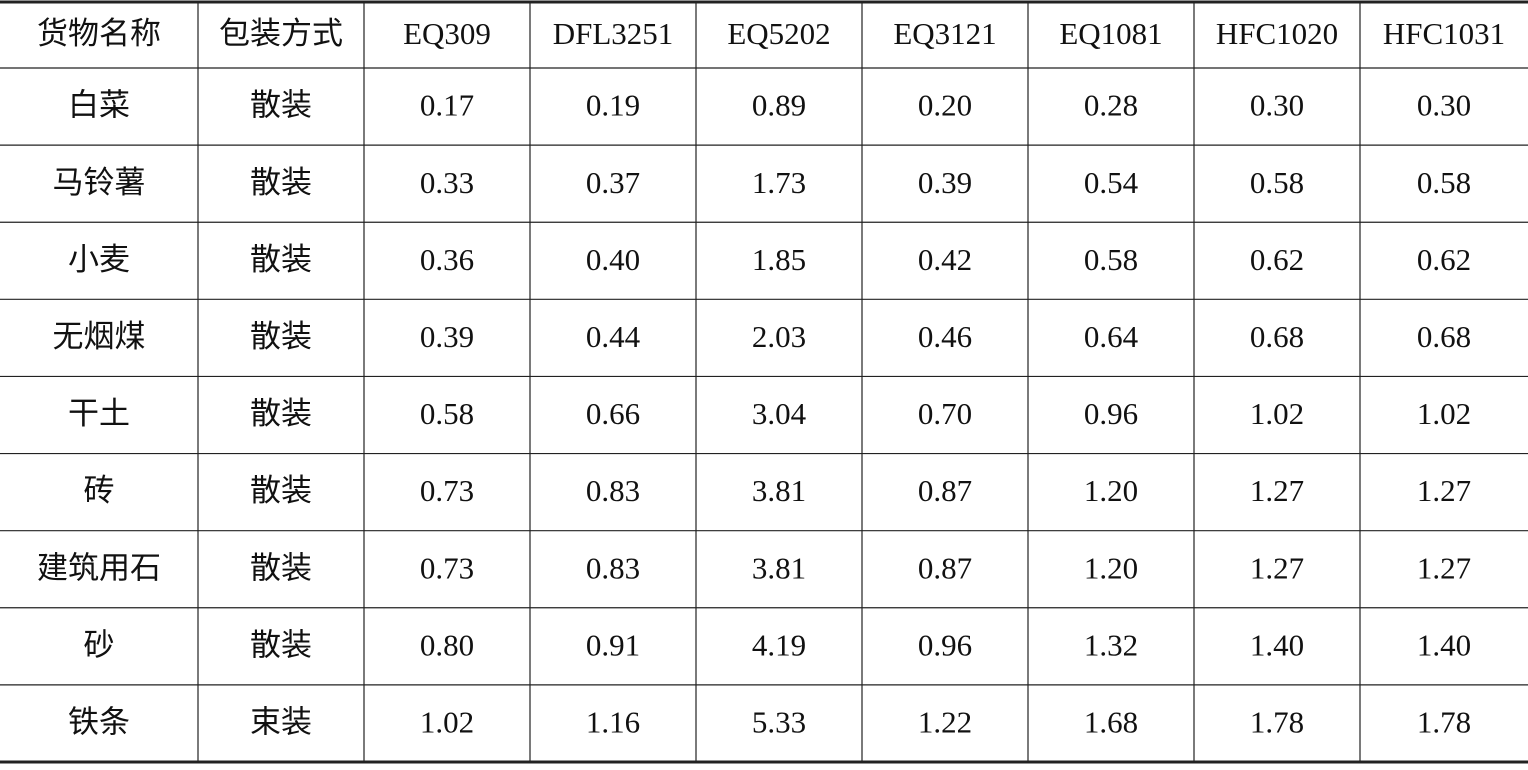  What do you see at coordinates (99, 413) in the screenshot?
I see `label-cell: 干土` at bounding box center [99, 413].